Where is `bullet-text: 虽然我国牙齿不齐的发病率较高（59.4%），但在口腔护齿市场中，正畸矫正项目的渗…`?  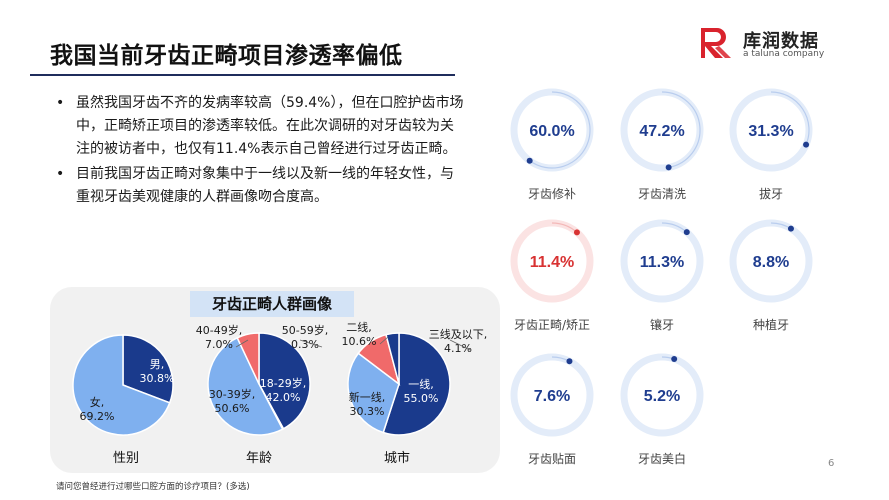 bullet-text: 虽然我国牙齿不齐的发病率较高（59.4%），但在口腔护齿市场中，正畸矫正项目的渗… is located at coordinates (270, 126).